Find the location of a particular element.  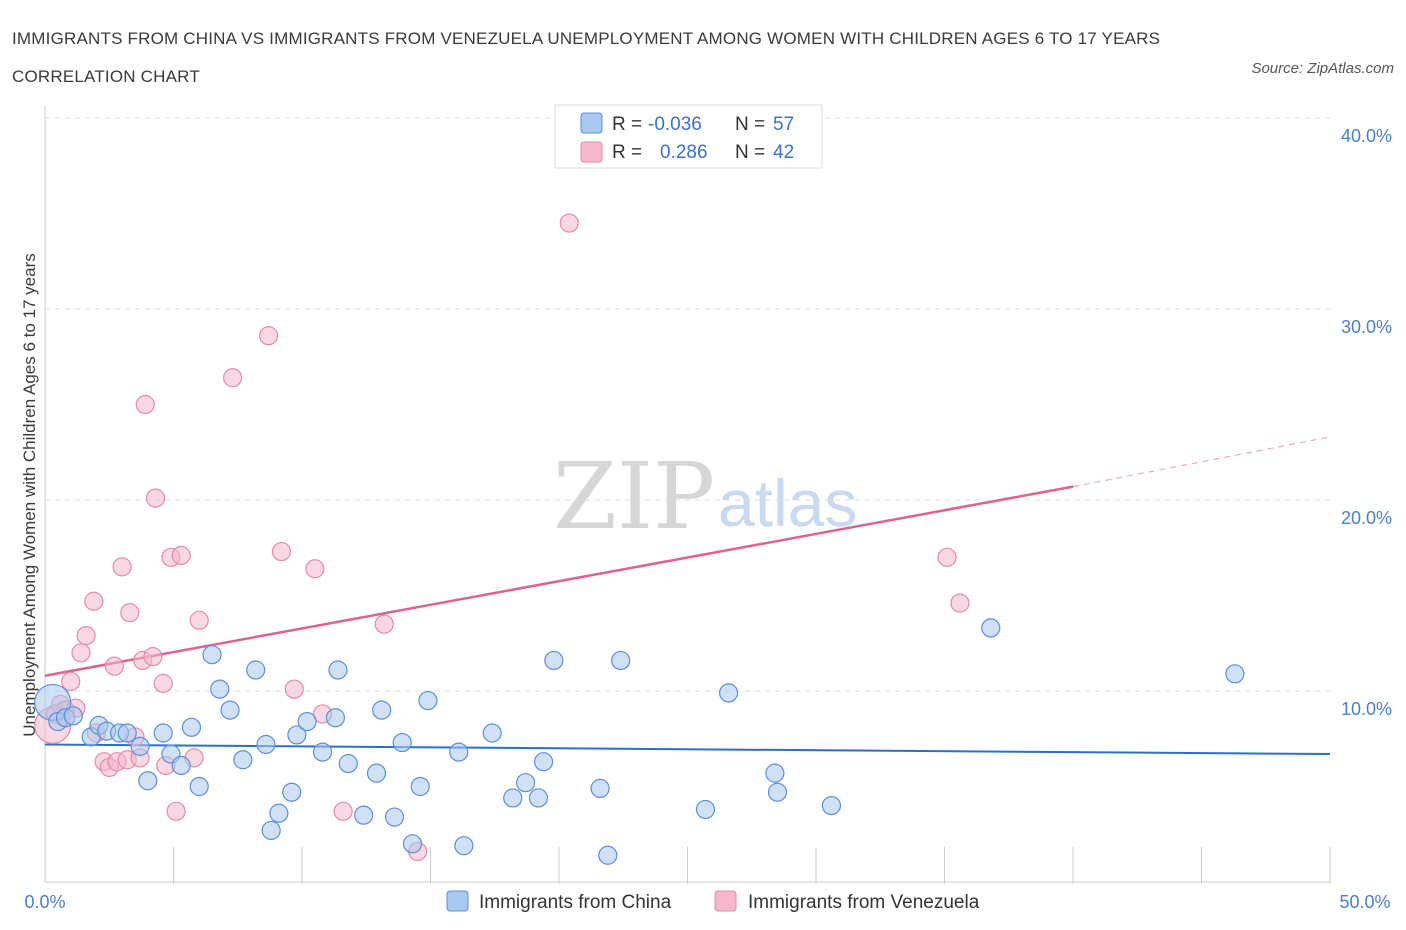

china-n-label: N = is located at coordinates (750, 124).